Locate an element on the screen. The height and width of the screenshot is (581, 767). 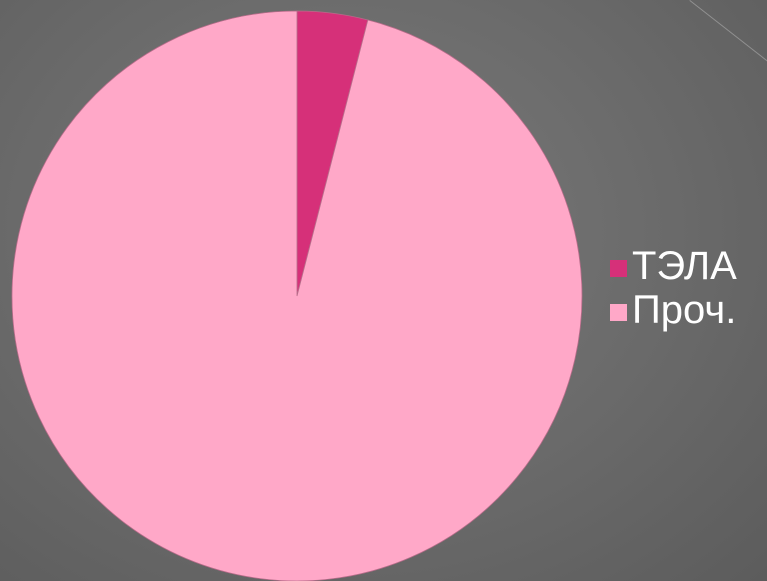
legend-item-other: Проч. is located at coordinates (673, 310).